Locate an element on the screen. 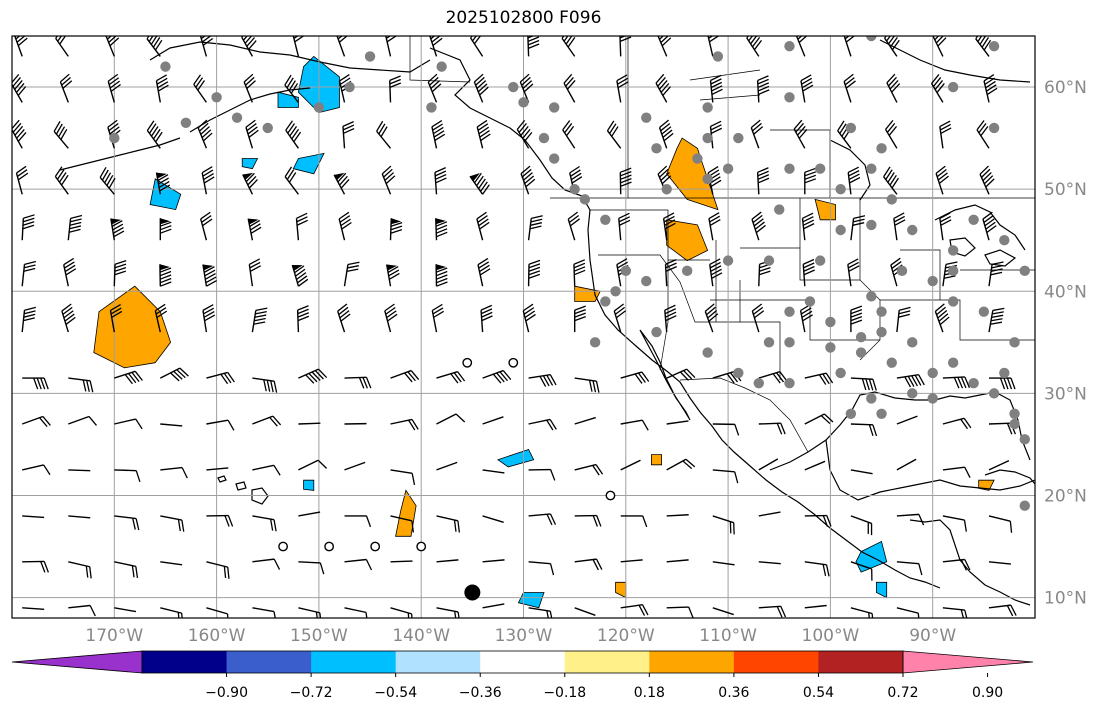  lon-tick-label: 130°W is located at coordinates (524, 636).